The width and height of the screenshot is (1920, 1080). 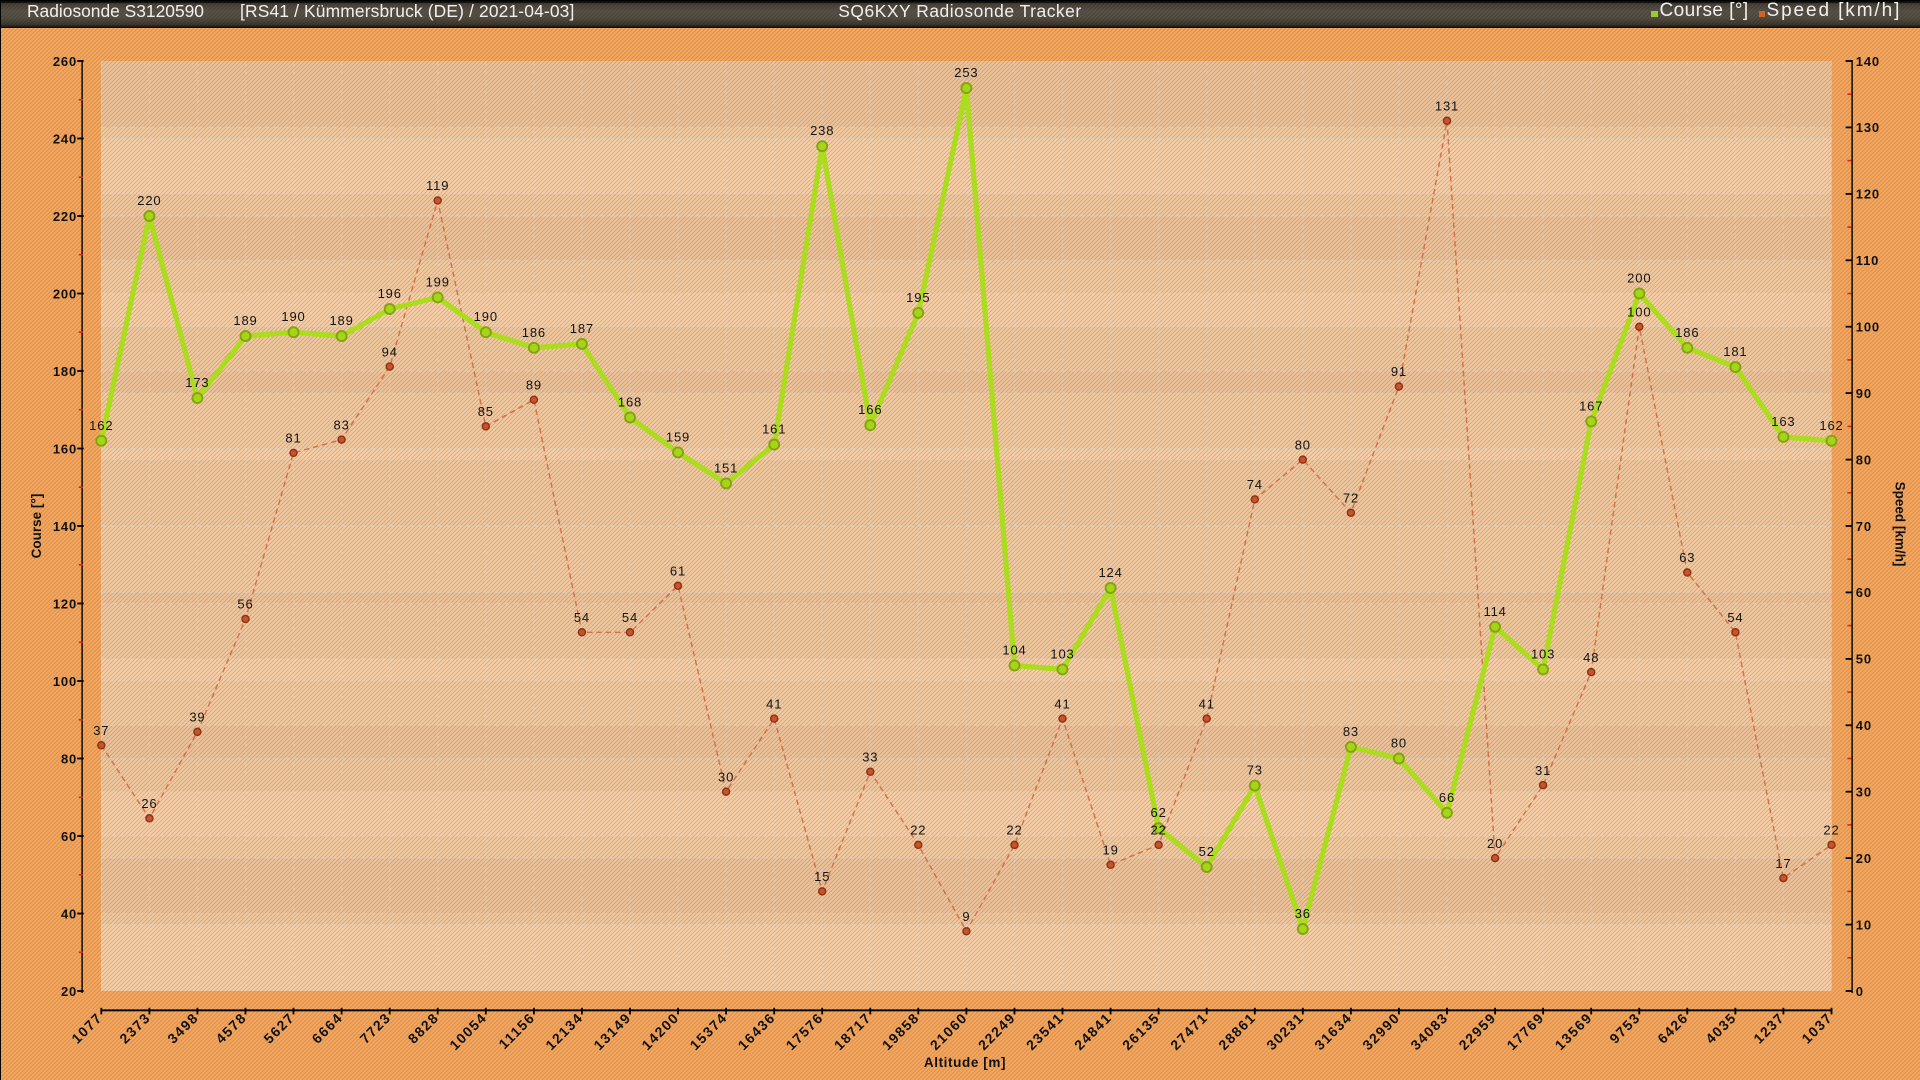 I want to click on svg-text: 48, so click(x=1591, y=657).